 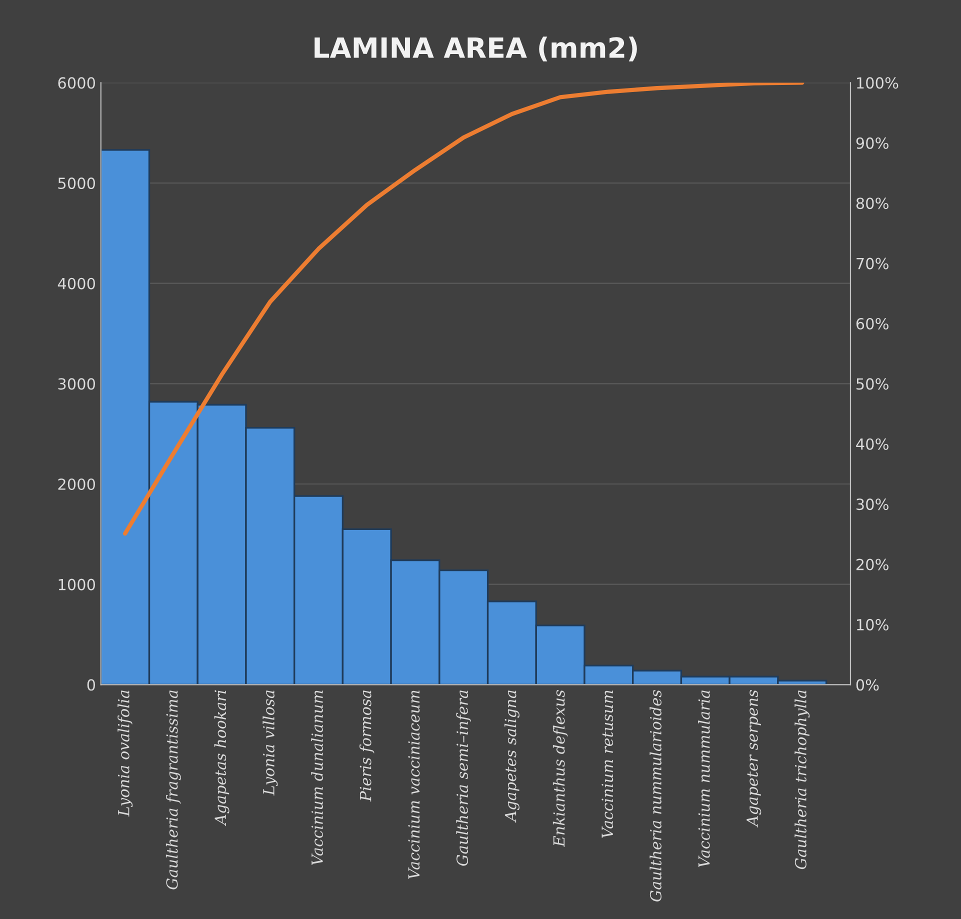 I want to click on y2-tick-label: 100%, so click(x=877, y=83).